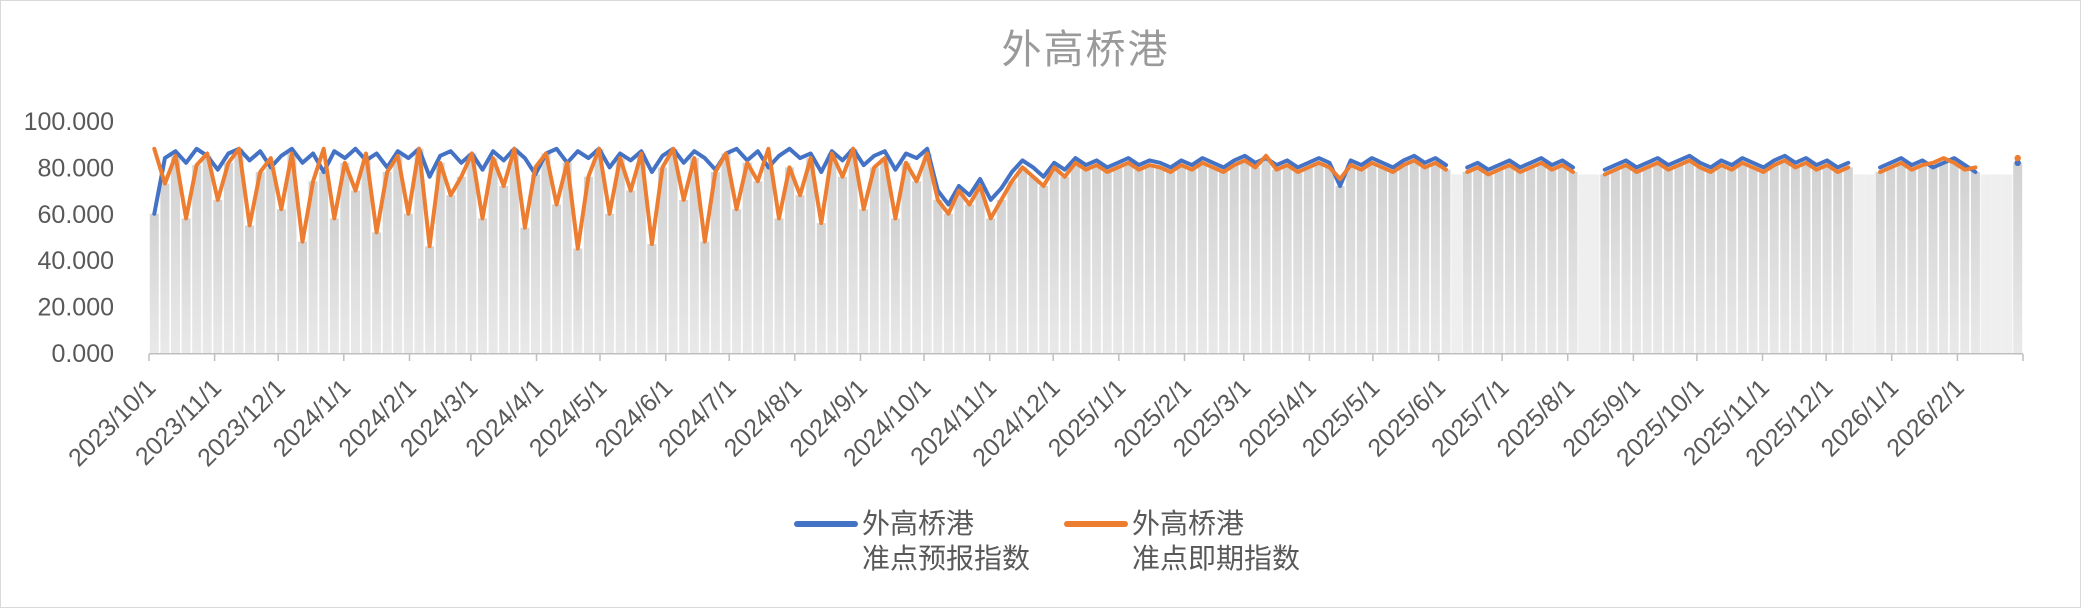 The image size is (2081, 609). I want to click on y-axis-label: 40.000, so click(76, 261).